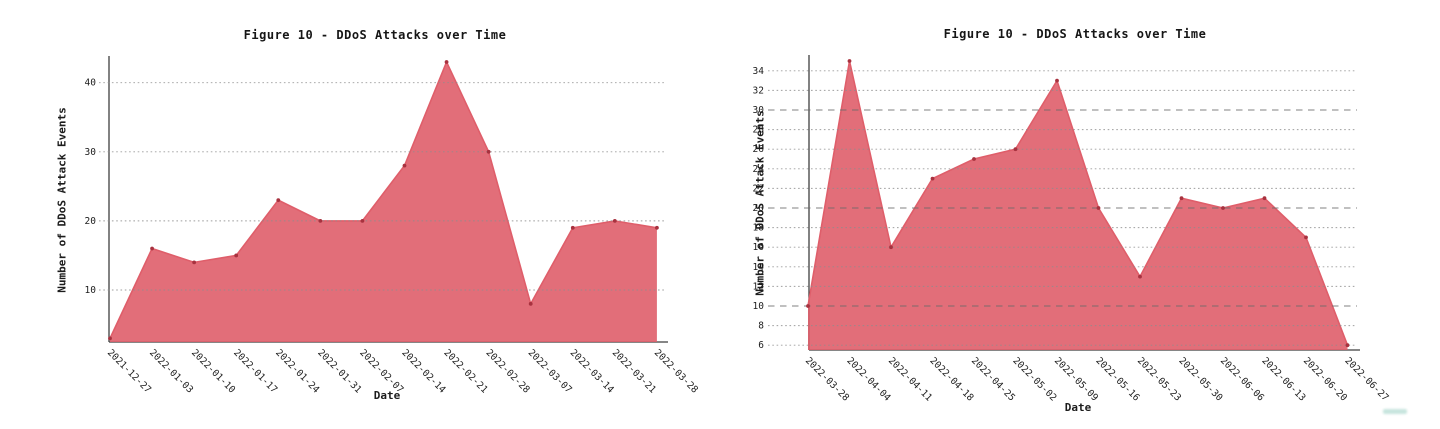 Image resolution: width=1440 pixels, height=429 pixels. Describe the element at coordinates (758, 188) in the screenshot. I see `y-tick-label: 22` at that location.